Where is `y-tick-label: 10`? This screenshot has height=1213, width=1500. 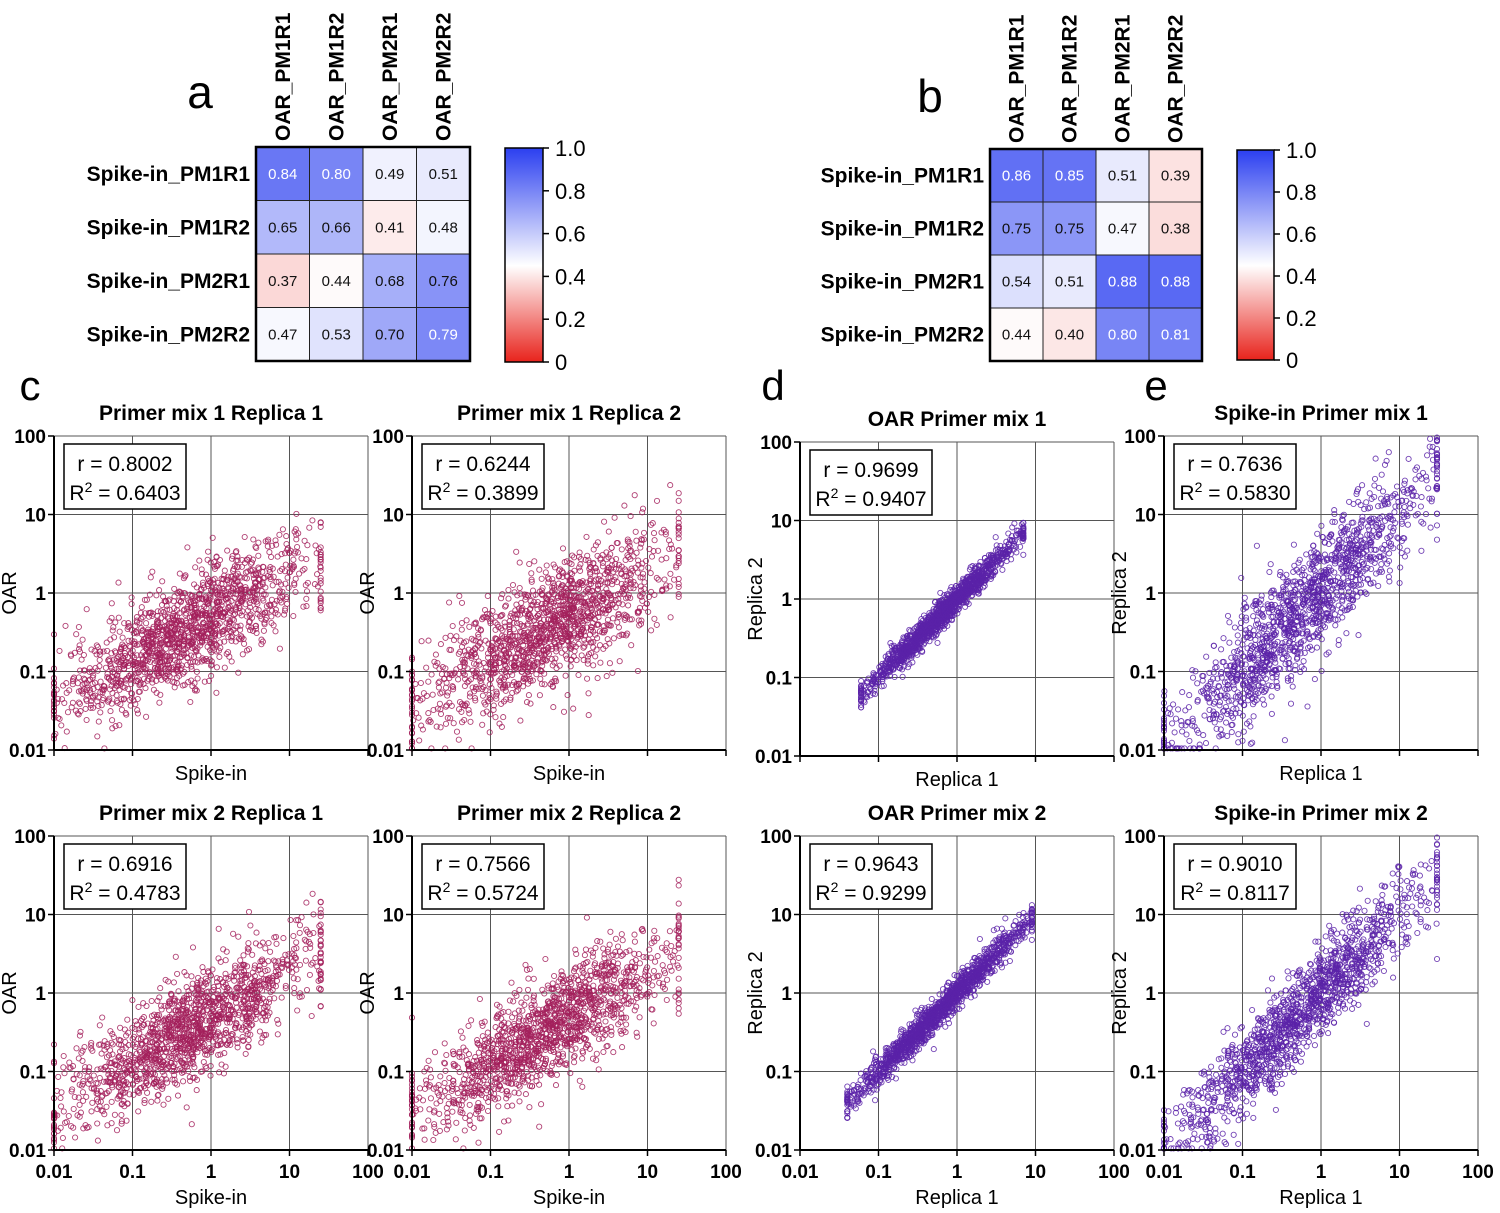 y-tick-label: 10 is located at coordinates (35, 516).